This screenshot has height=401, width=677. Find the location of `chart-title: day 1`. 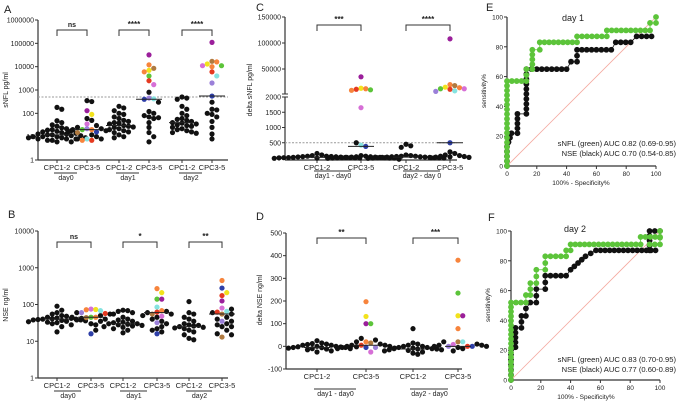

chart-title: day 1 is located at coordinates (573, 18).